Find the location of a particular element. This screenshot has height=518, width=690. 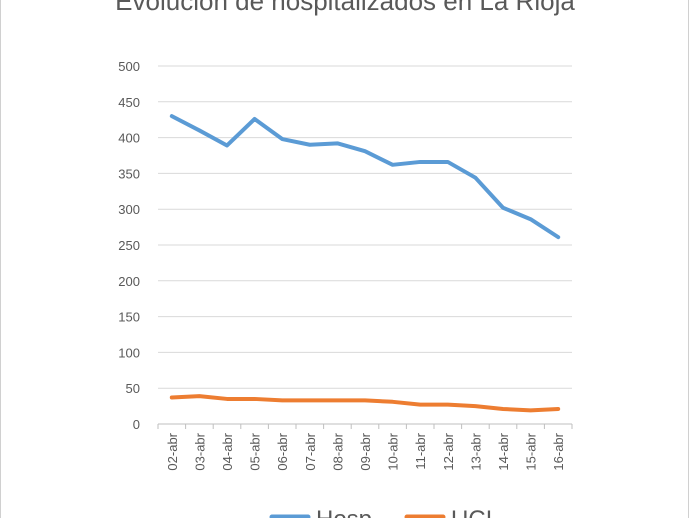

x-tick-label: 07-abr is located at coordinates (310, 451).